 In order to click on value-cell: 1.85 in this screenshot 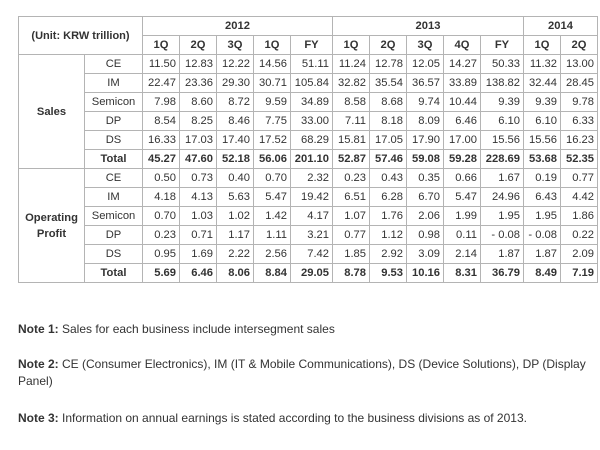, I will do `click(351, 254)`.